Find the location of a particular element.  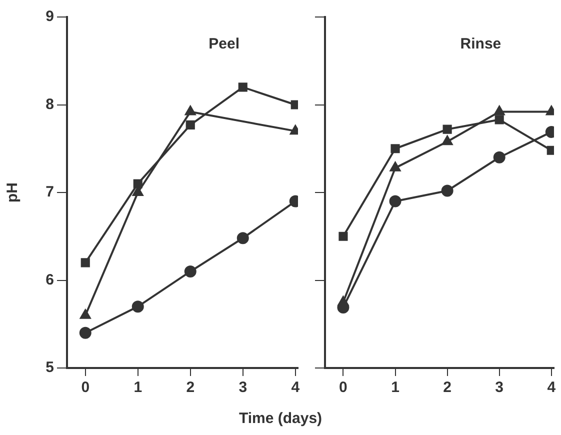

y-axis-title: pH is located at coordinates (13, 192).